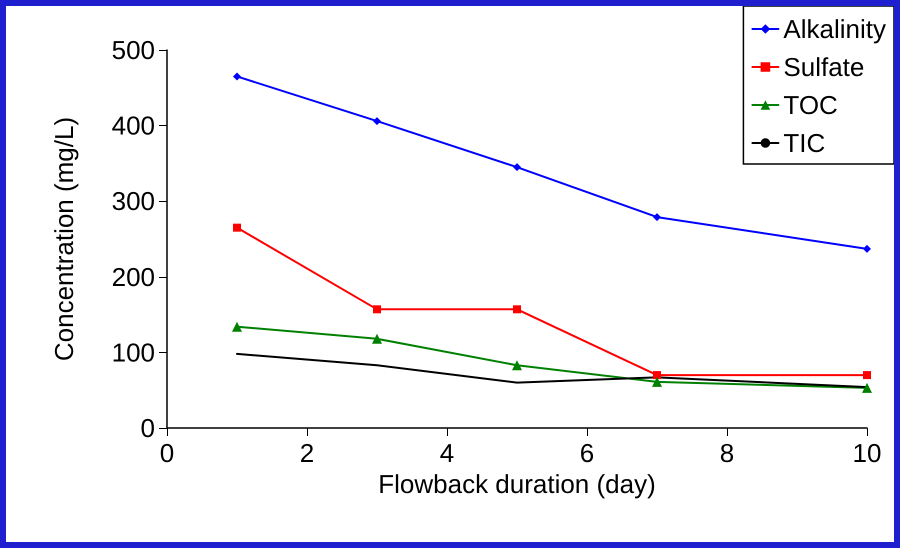 This screenshot has height=548, width=900. Describe the element at coordinates (587, 453) in the screenshot. I see `x-tick-label: 6` at that location.